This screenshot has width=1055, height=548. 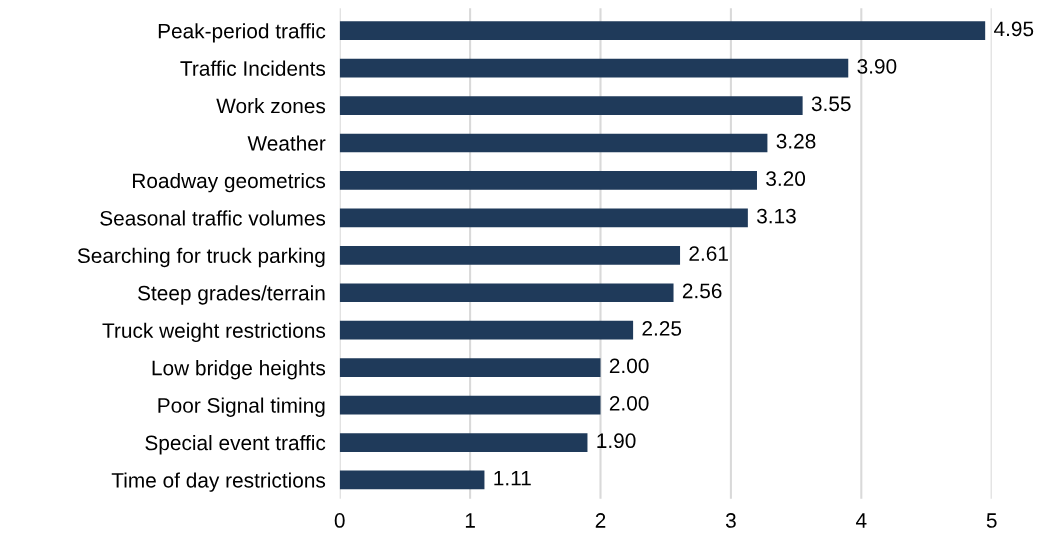 I want to click on y-tick-label: Work zones, so click(x=271, y=106).